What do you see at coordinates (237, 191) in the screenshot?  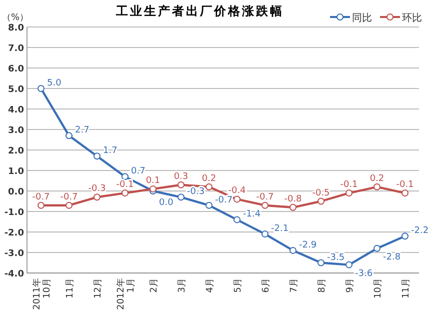 I see `data-label: -0.4` at bounding box center [237, 191].